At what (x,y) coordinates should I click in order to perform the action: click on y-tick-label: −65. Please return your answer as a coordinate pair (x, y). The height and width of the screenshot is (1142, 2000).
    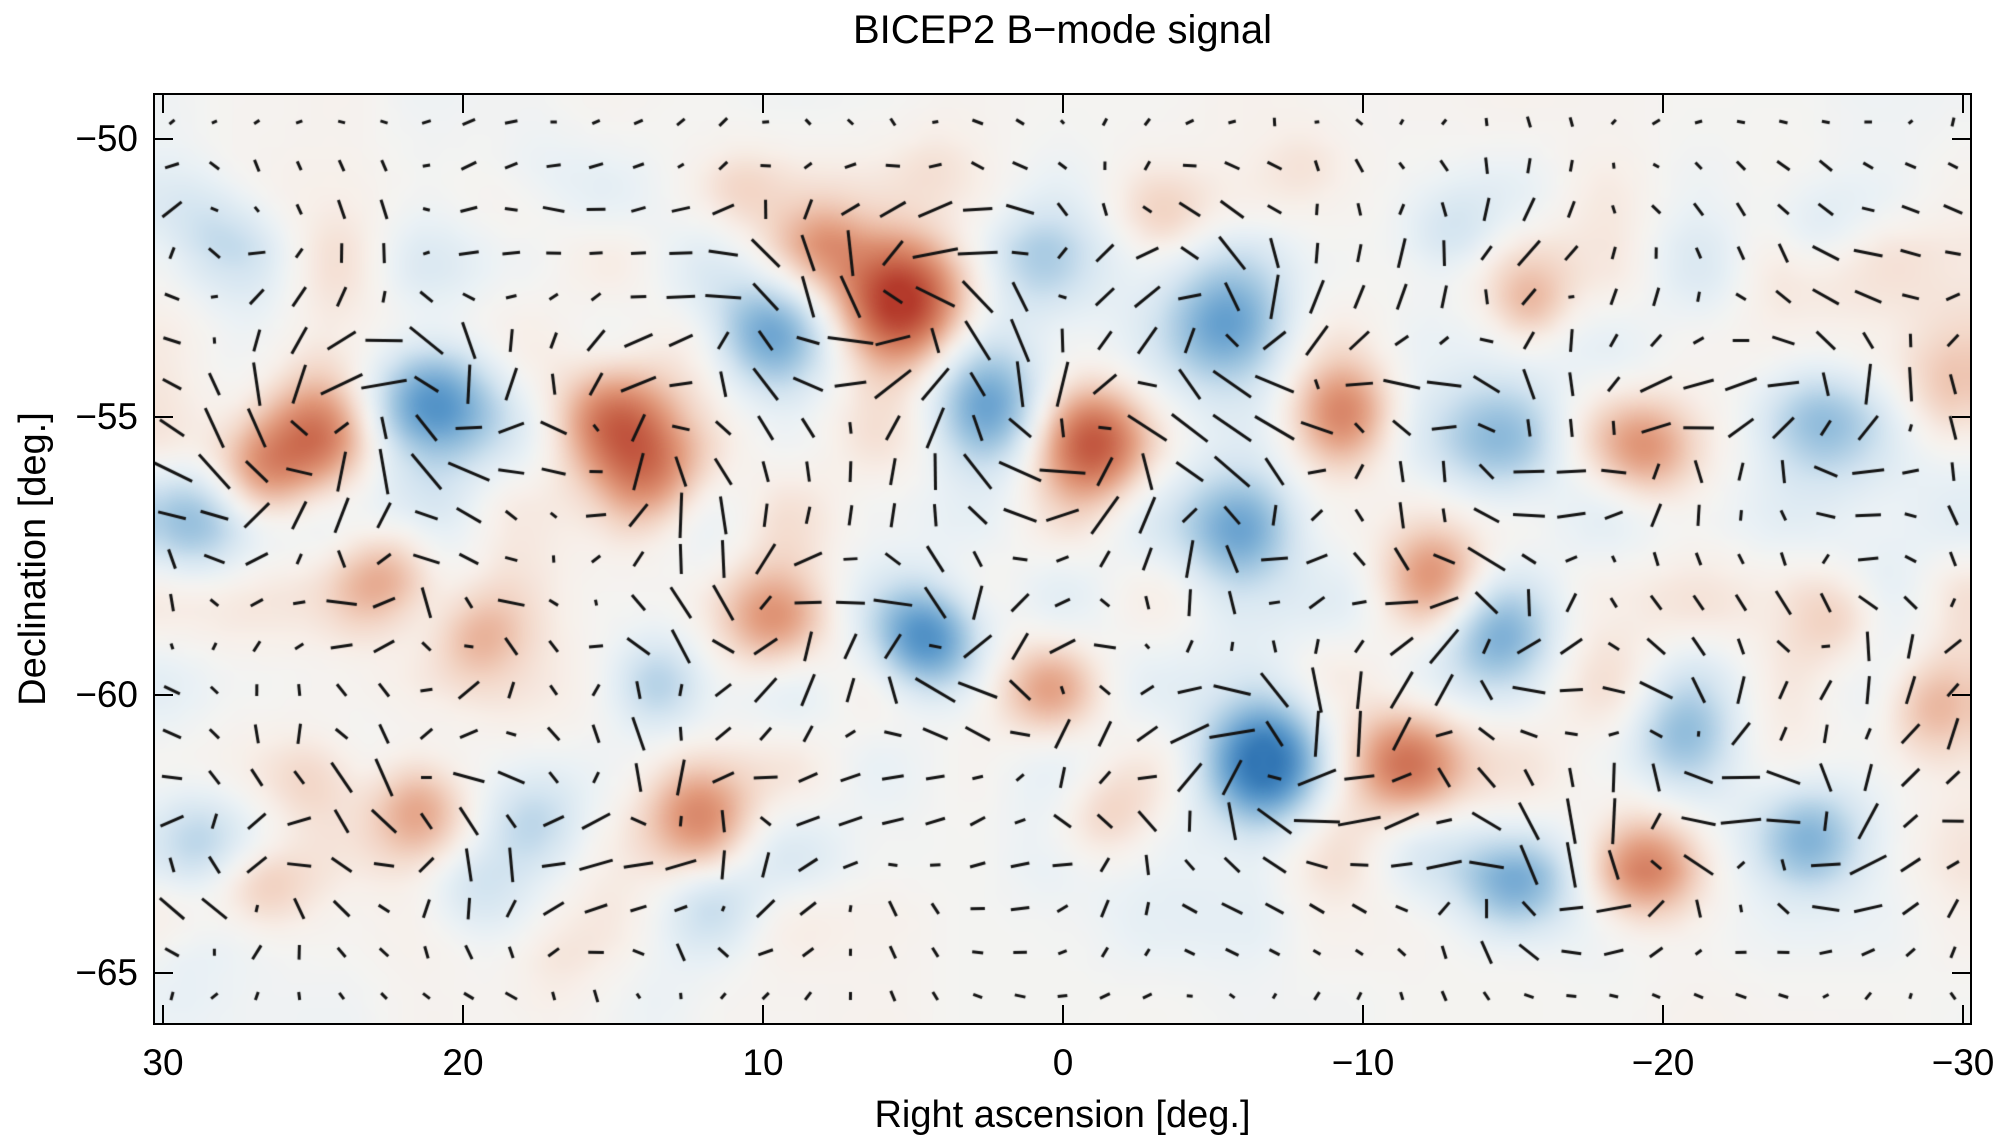
    Looking at the image, I should click on (106, 972).